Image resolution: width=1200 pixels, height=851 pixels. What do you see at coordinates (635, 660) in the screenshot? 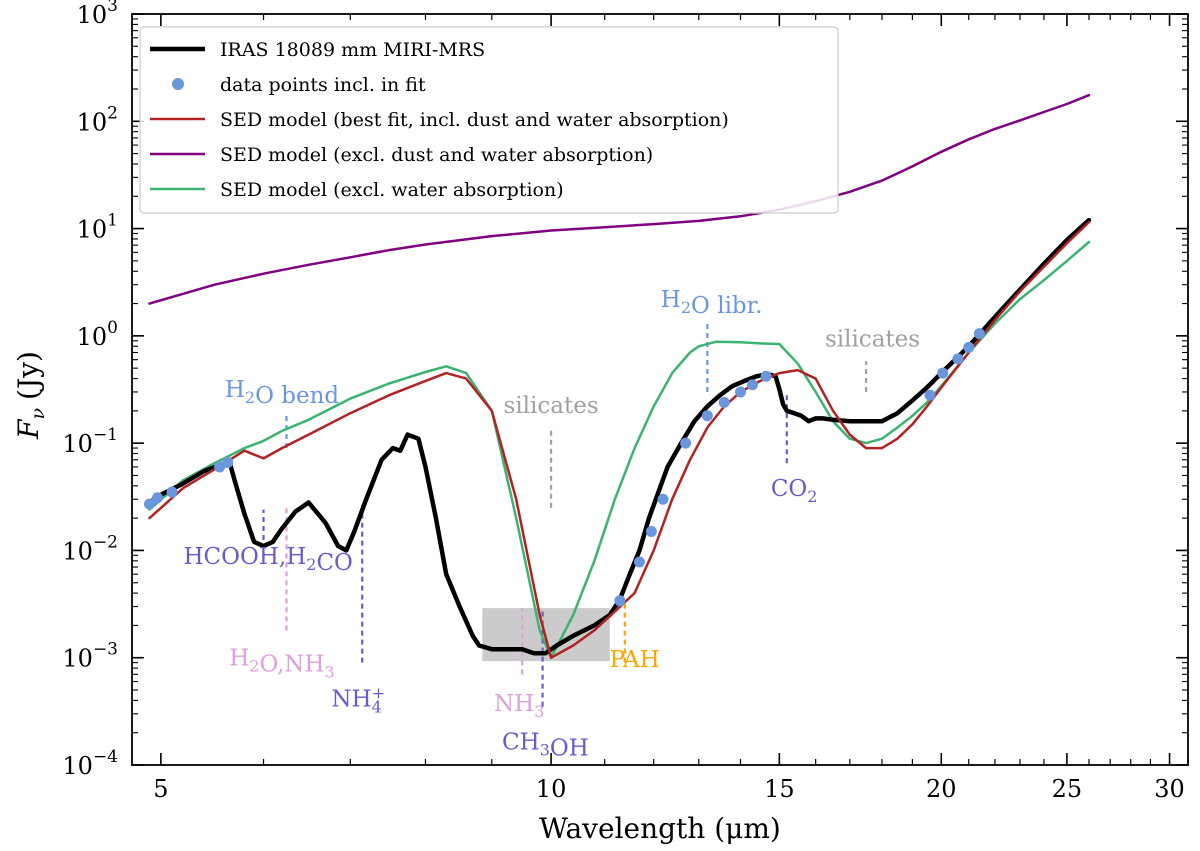
I see `annotation-label: PAH` at bounding box center [635, 660].